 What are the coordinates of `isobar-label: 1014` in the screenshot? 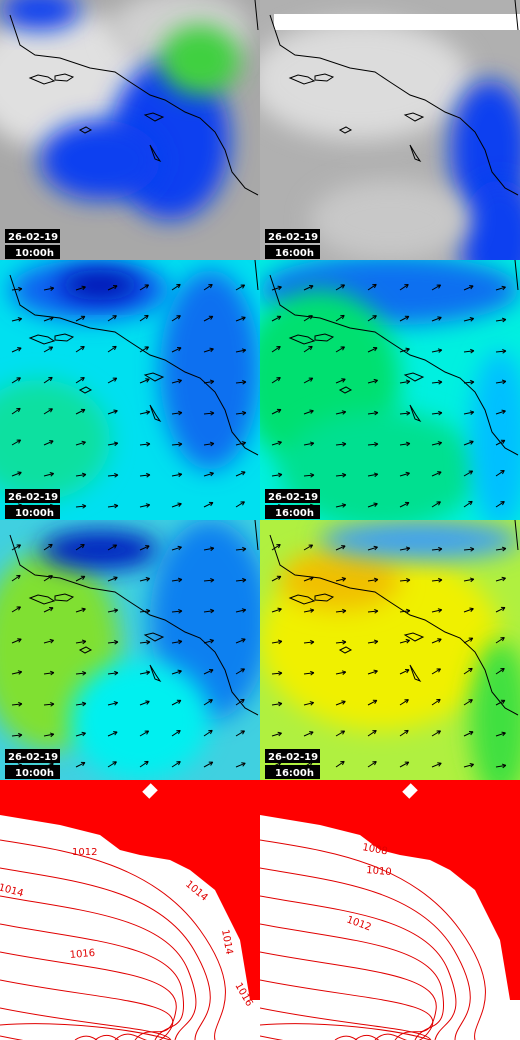 It's located at (12, 890).